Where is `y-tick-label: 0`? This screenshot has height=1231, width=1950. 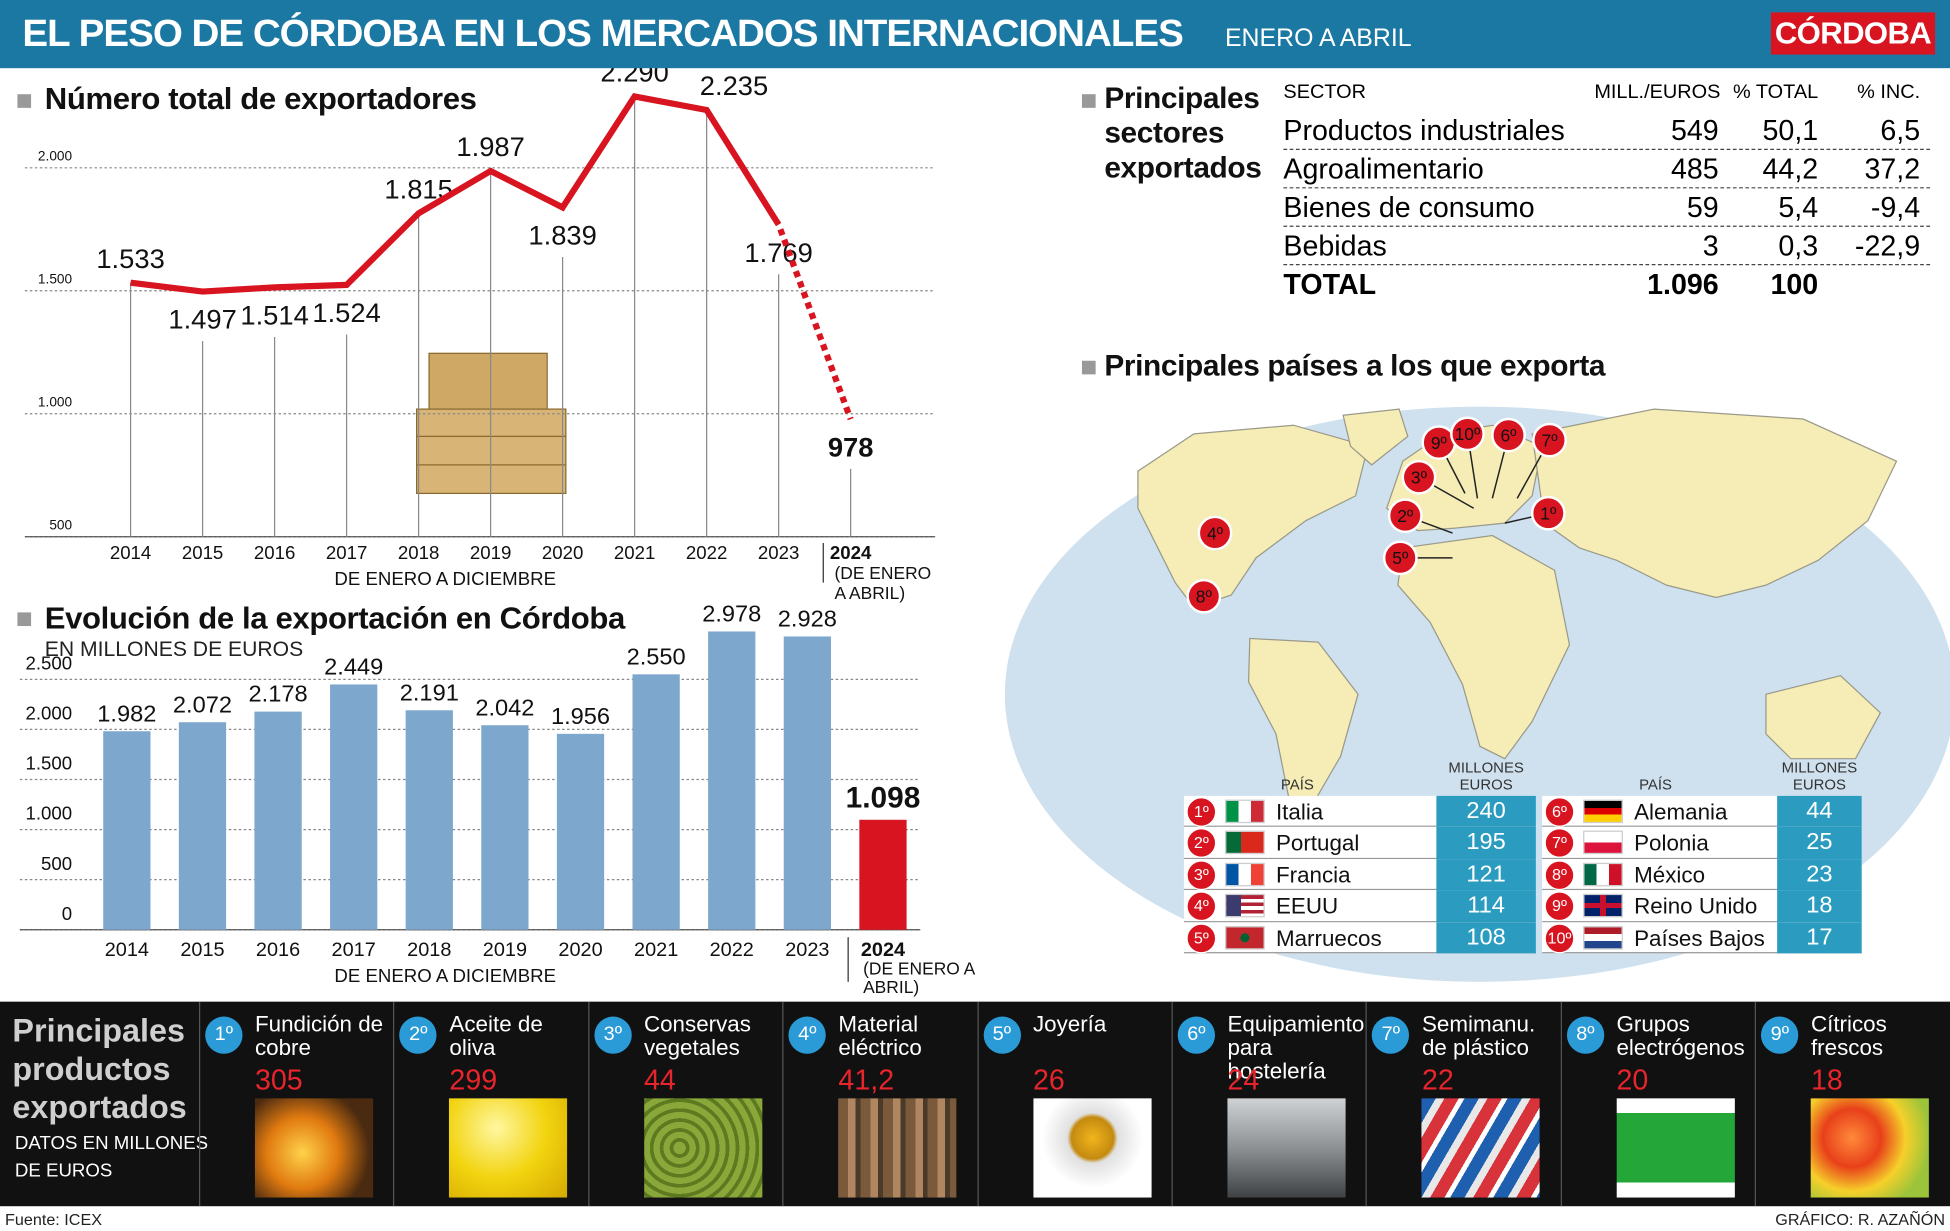 y-tick-label: 0 is located at coordinates (67, 913).